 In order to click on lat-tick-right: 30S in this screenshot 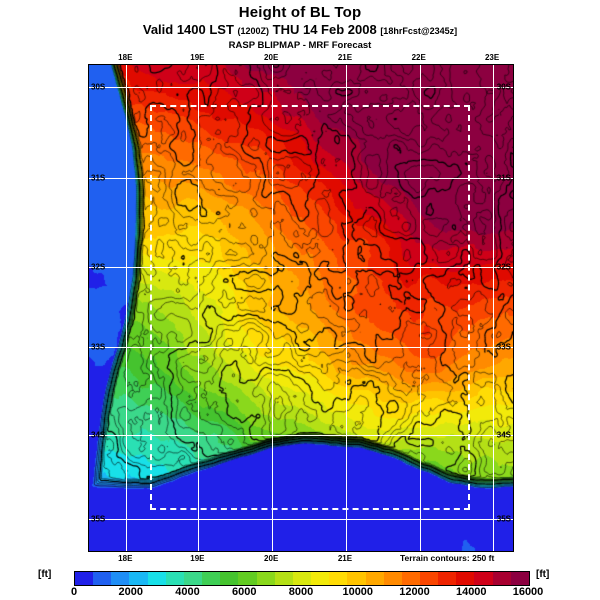, I will do `click(503, 87)`.